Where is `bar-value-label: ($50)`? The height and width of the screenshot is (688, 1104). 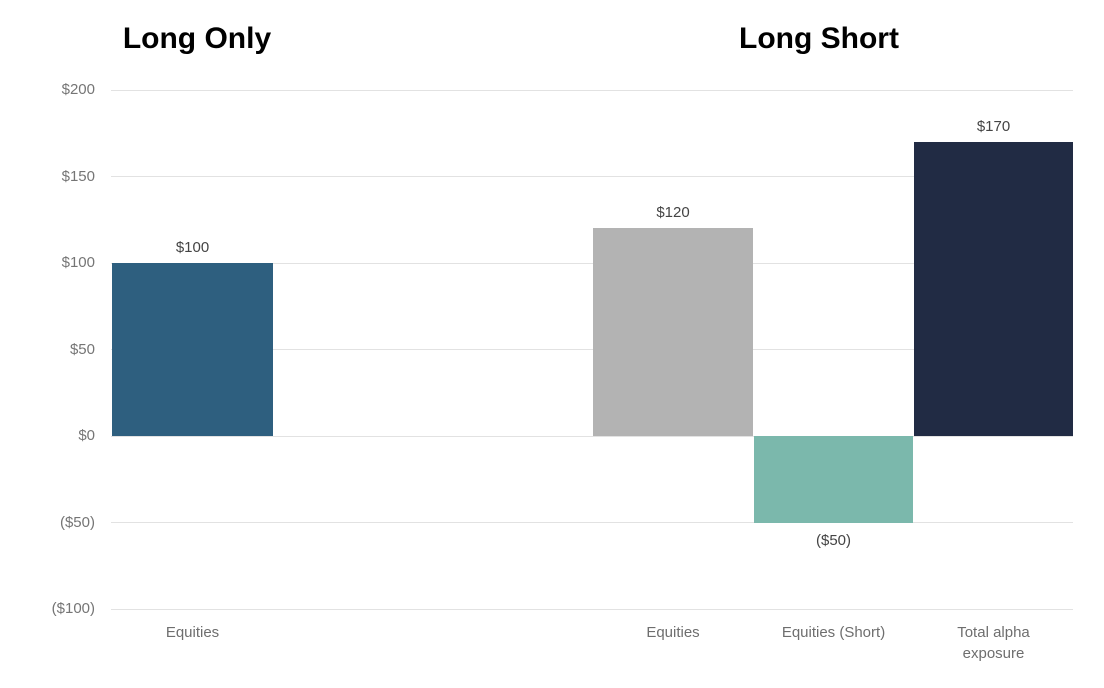
bar-value-label: ($50) is located at coordinates (833, 540).